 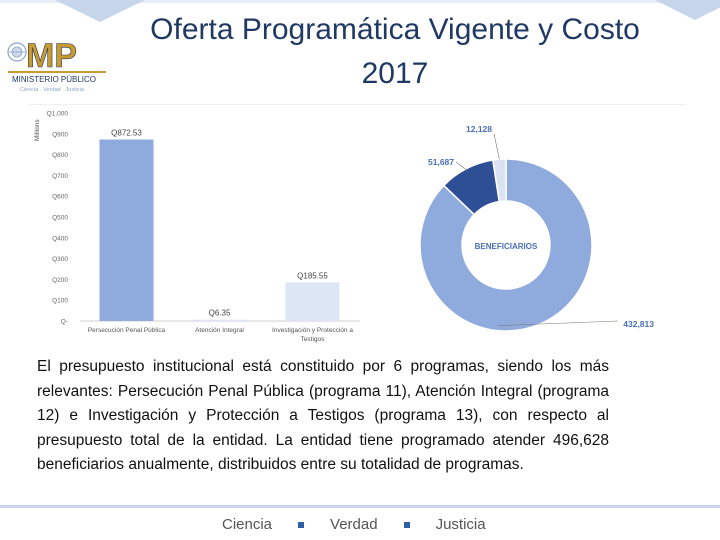 What do you see at coordinates (58, 114) in the screenshot?
I see `y-tick-label: Q1,000` at bounding box center [58, 114].